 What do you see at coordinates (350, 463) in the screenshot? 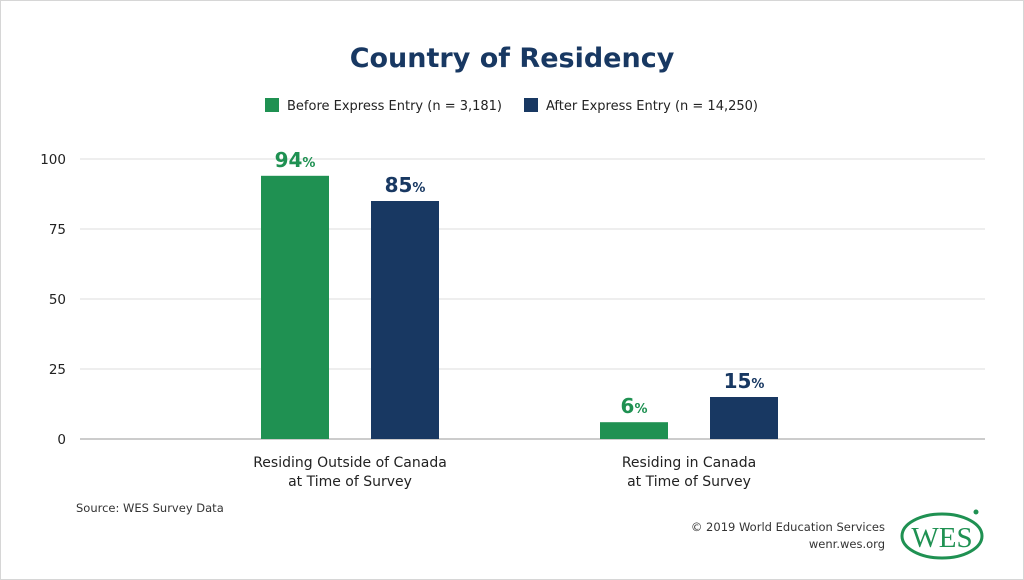
I see `x-category-label: Residing Outside of Canada` at bounding box center [350, 463].